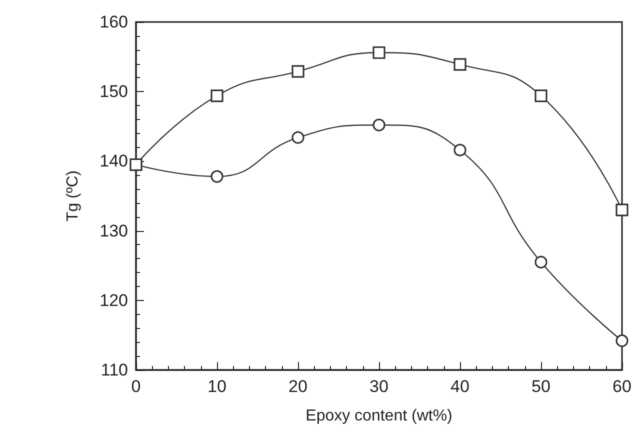  I want to click on x-tick-label: 60, so click(622, 386).